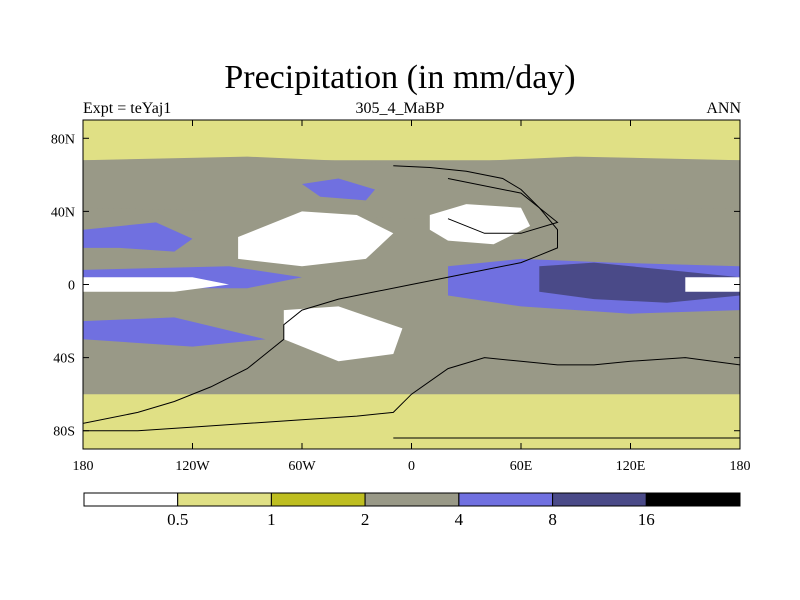 The height and width of the screenshot is (600, 800). Describe the element at coordinates (552, 519) in the screenshot. I see `colorbar-label: 8` at that location.